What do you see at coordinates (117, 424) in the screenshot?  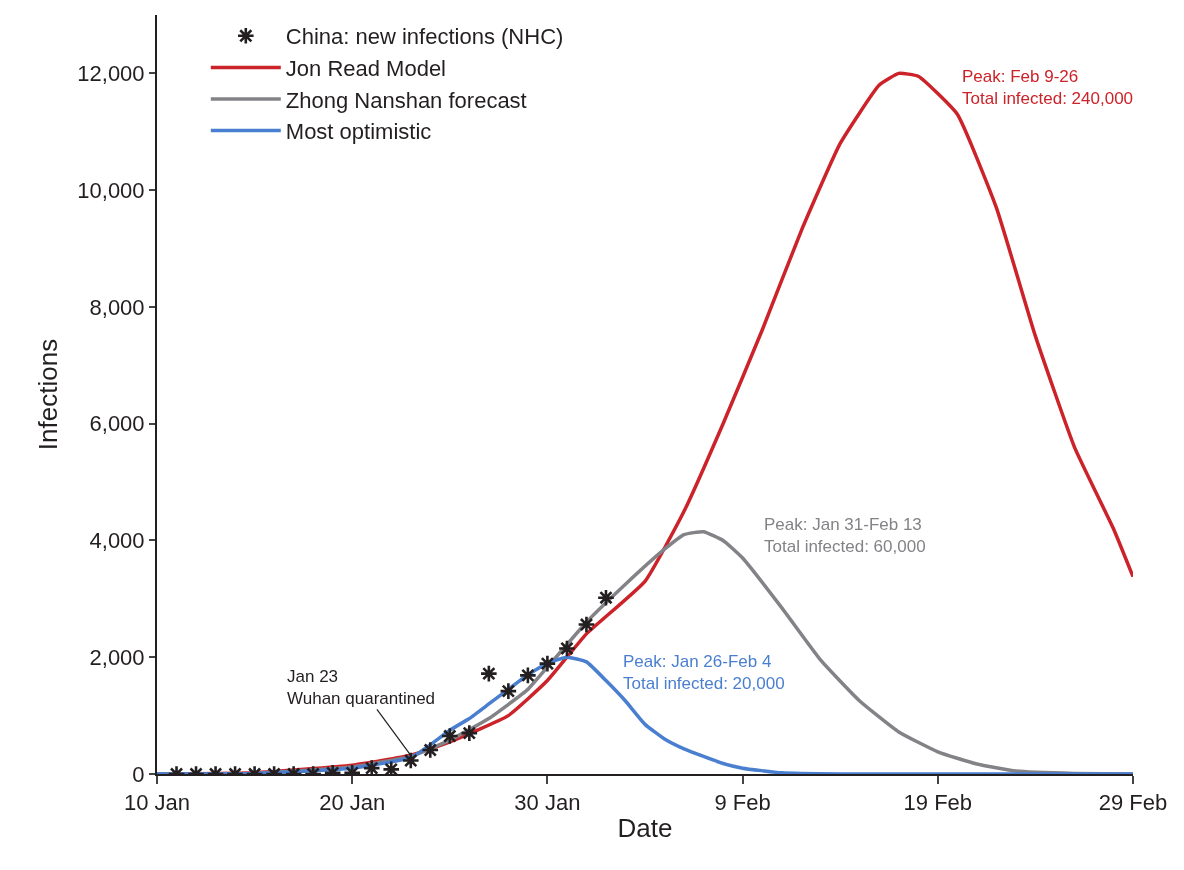 I see `y-tick-label: 6,000` at bounding box center [117, 424].